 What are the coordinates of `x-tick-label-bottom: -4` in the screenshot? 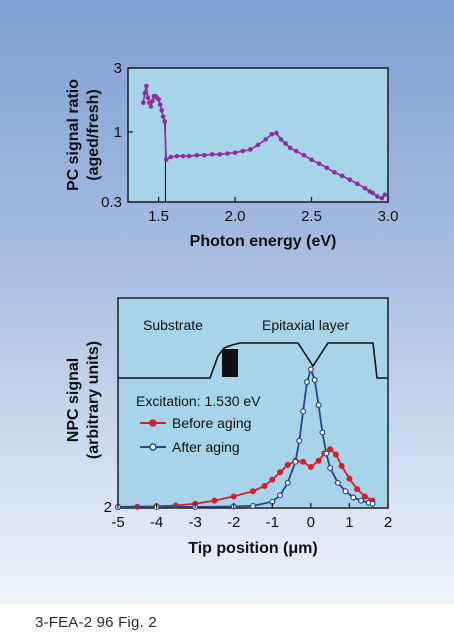 It's located at (156, 522).